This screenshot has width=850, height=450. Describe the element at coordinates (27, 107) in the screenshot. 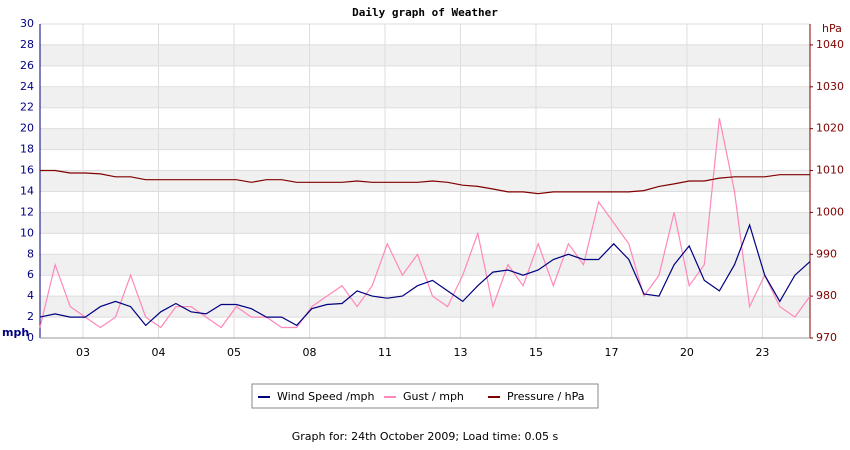

I see `y-tick-label: 22` at that location.